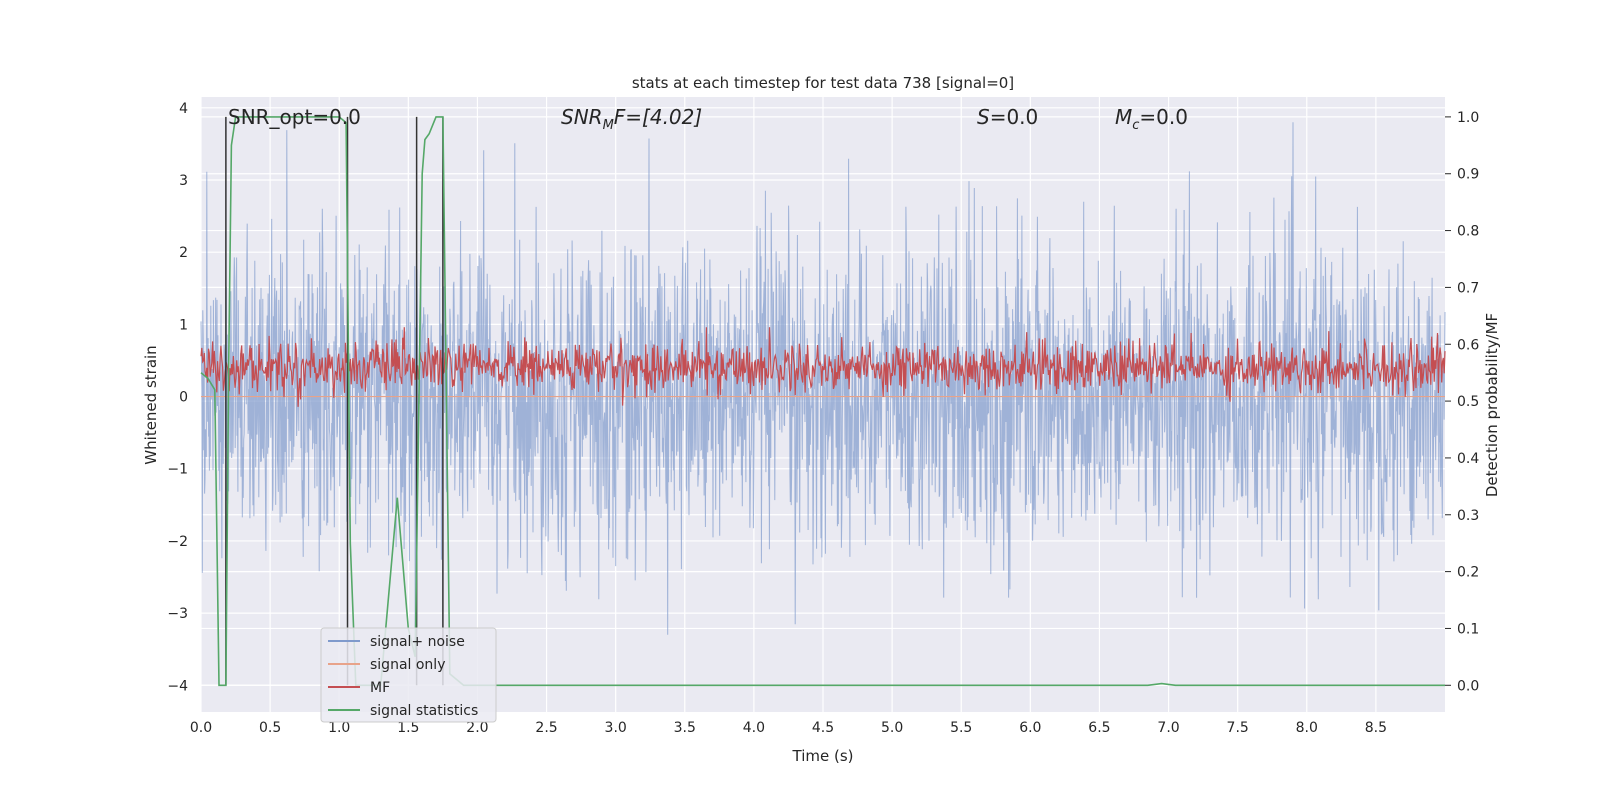 The width and height of the screenshot is (1600, 800). I want to click on x-tick-label: 7.5, so click(1238, 728).